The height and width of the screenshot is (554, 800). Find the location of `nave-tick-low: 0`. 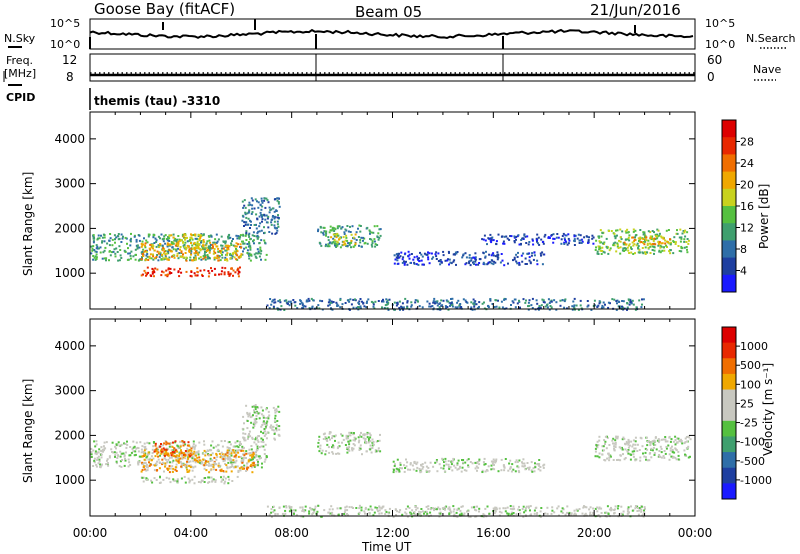

nave-tick-low: 0 is located at coordinates (711, 77).